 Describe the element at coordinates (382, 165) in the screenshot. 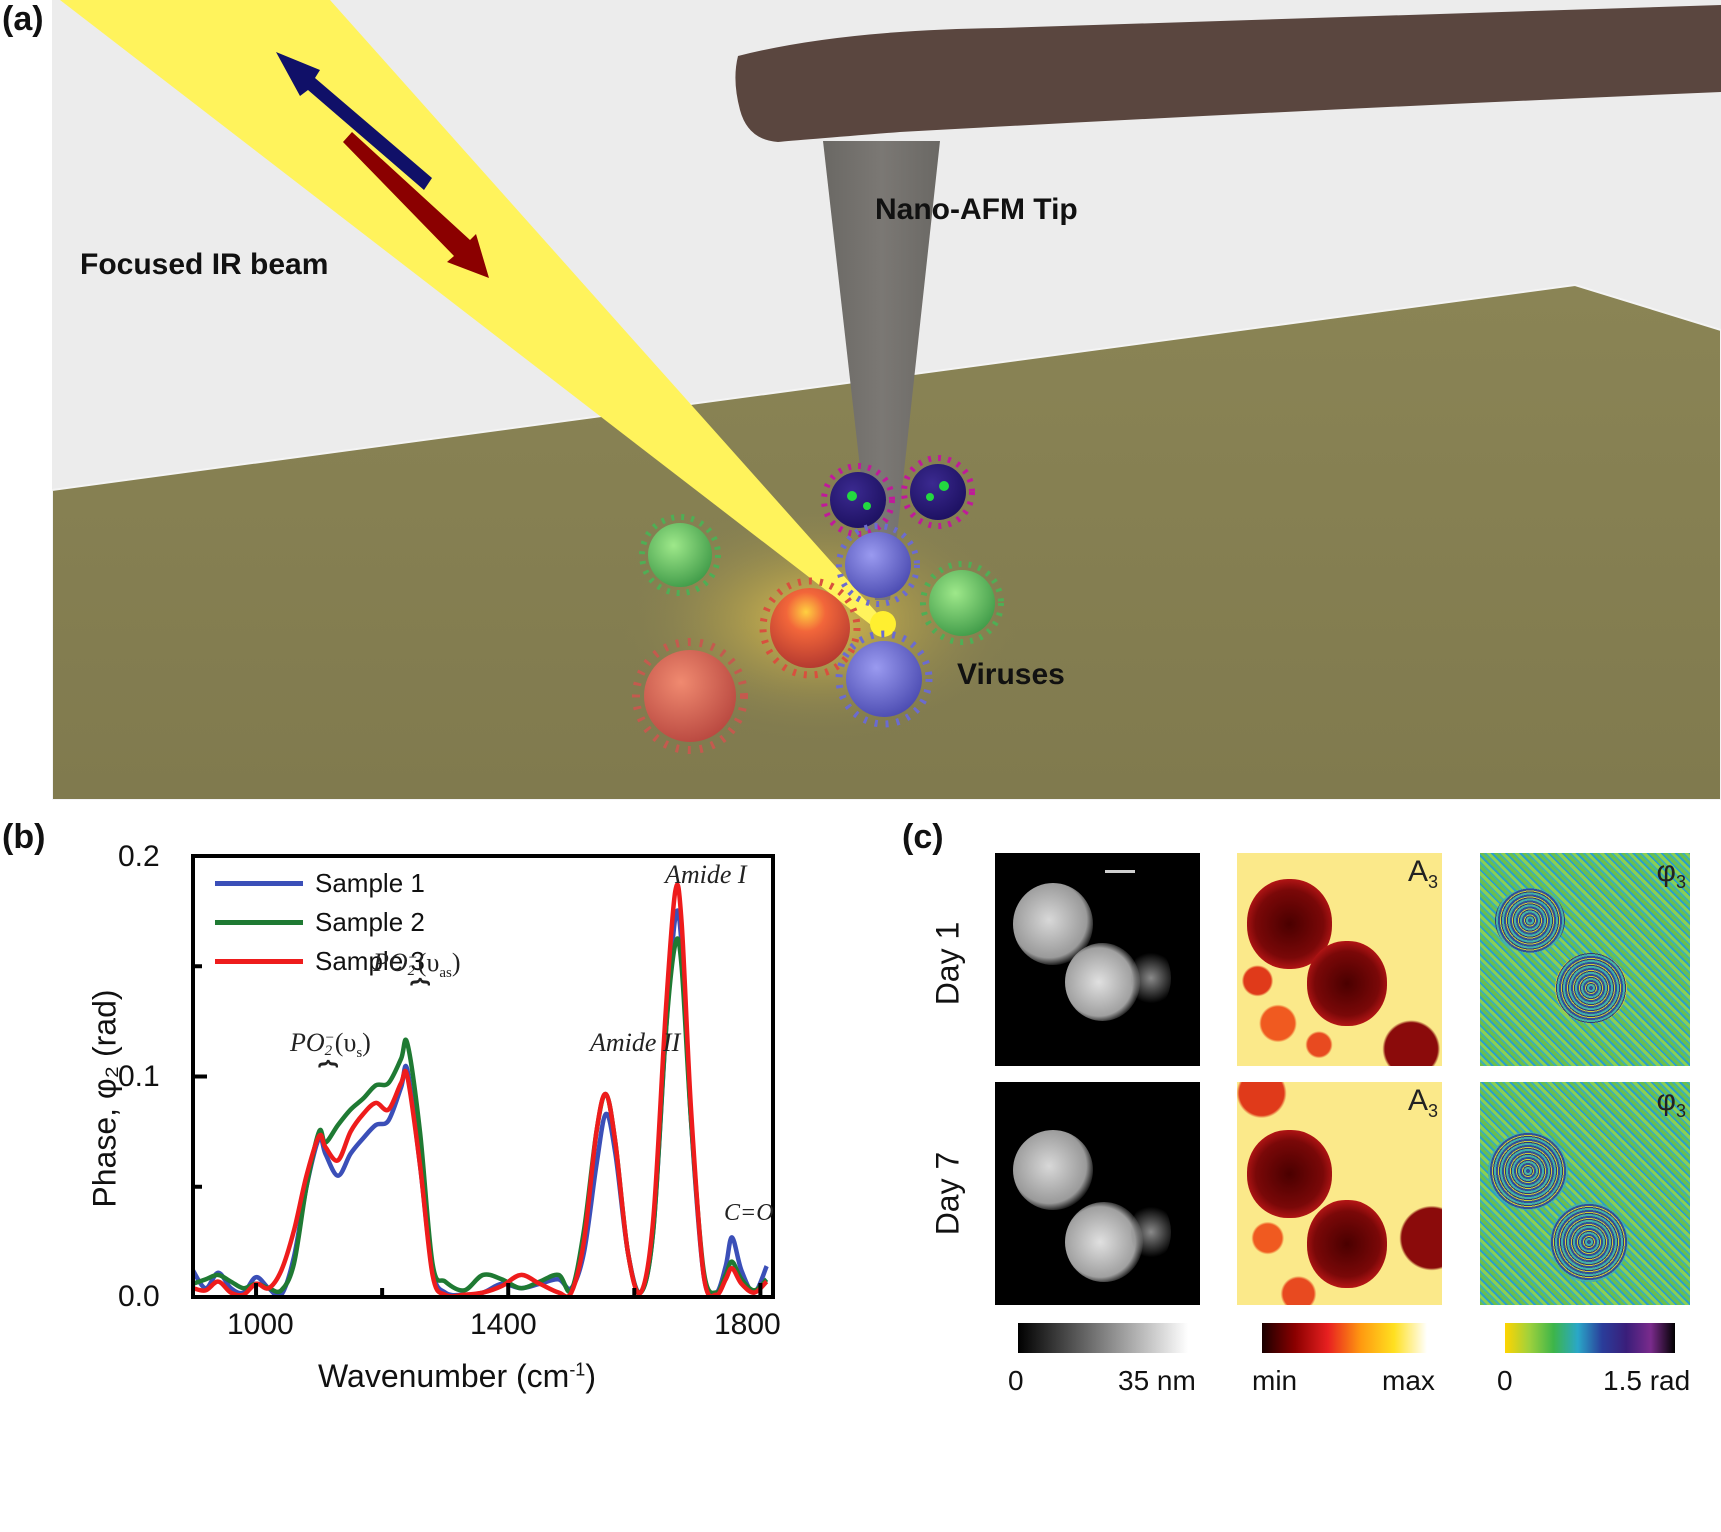

I see `polarization-arrows` at that location.